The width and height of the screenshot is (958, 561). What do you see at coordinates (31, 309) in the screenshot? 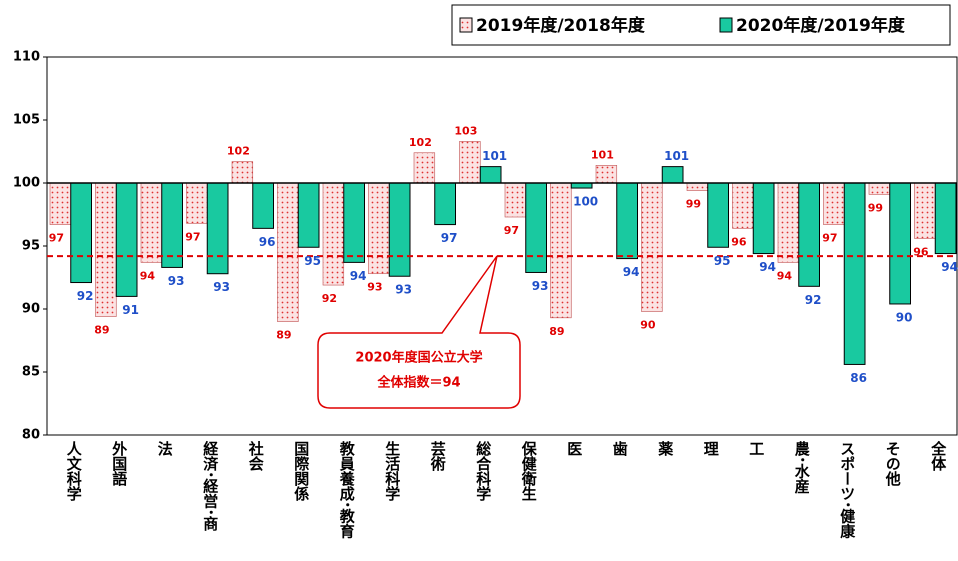
I see `y-tick-label: 90` at bounding box center [31, 309].